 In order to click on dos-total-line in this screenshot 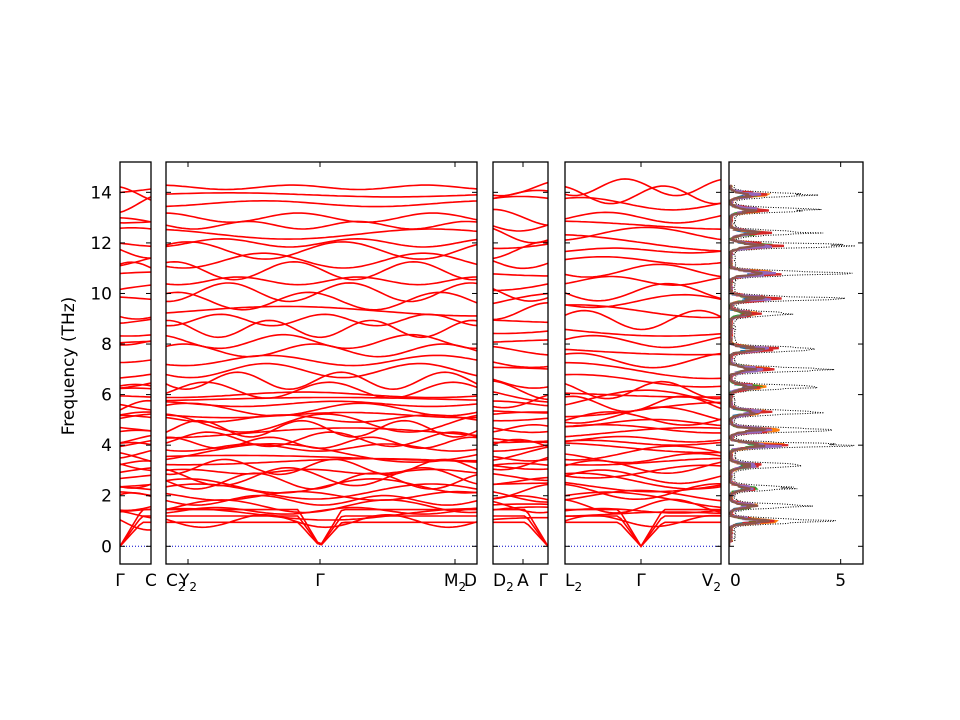, I will do `click(792, 365)`.